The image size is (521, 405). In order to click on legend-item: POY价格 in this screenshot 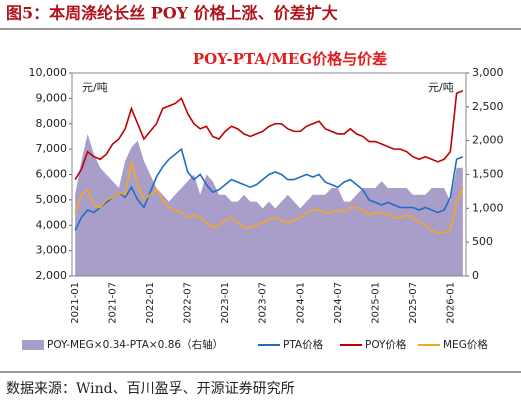, I will do `click(373, 344)`.